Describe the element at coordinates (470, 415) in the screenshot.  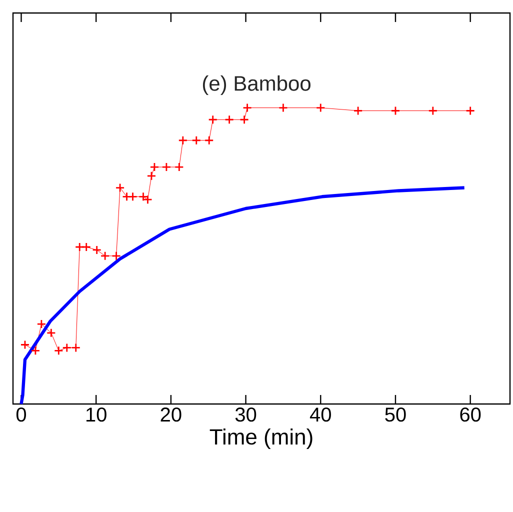
I see `x-tick-label: 60` at that location.